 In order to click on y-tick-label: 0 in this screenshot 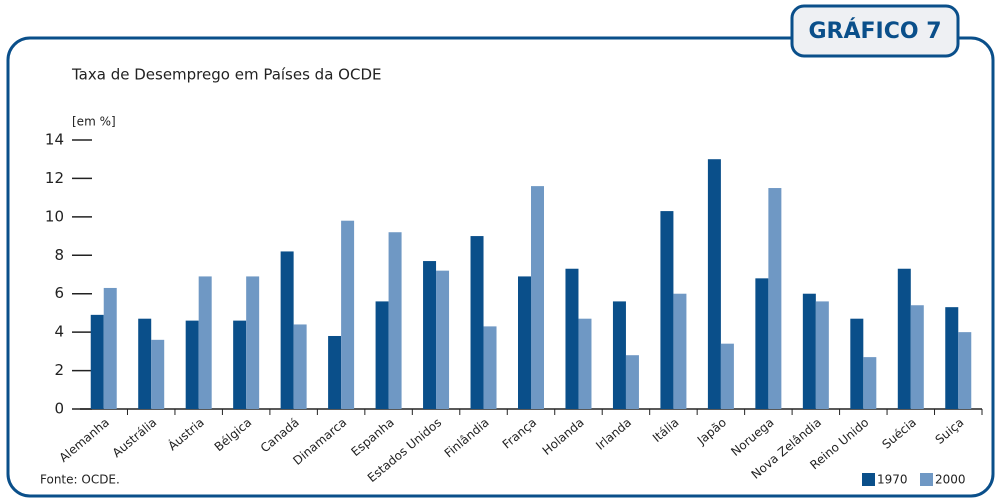, I will do `click(59, 409)`.